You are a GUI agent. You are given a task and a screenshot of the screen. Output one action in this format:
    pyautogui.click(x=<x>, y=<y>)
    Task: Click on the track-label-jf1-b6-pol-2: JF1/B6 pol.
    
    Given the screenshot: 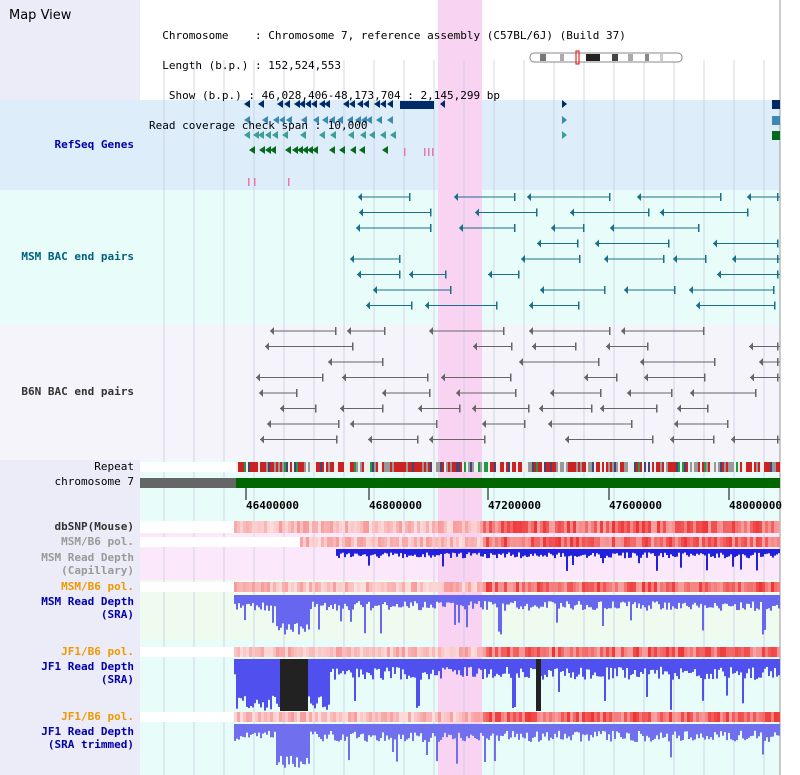 What is the action you would take?
    pyautogui.click(x=97, y=716)
    